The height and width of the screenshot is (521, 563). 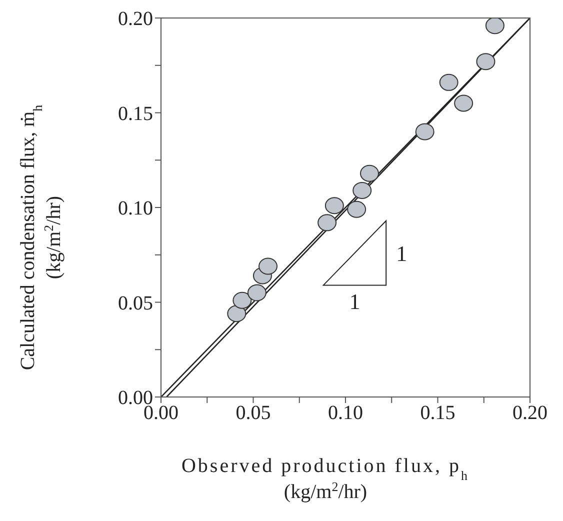 What do you see at coordinates (345, 413) in the screenshot?
I see `x-tick-label: 0.10` at bounding box center [345, 413].